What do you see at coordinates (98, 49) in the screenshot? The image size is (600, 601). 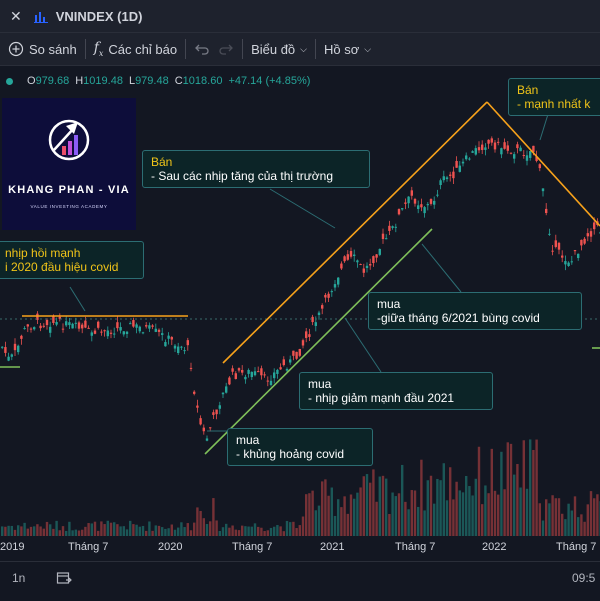 I see `function-icon: fx` at bounding box center [98, 49].